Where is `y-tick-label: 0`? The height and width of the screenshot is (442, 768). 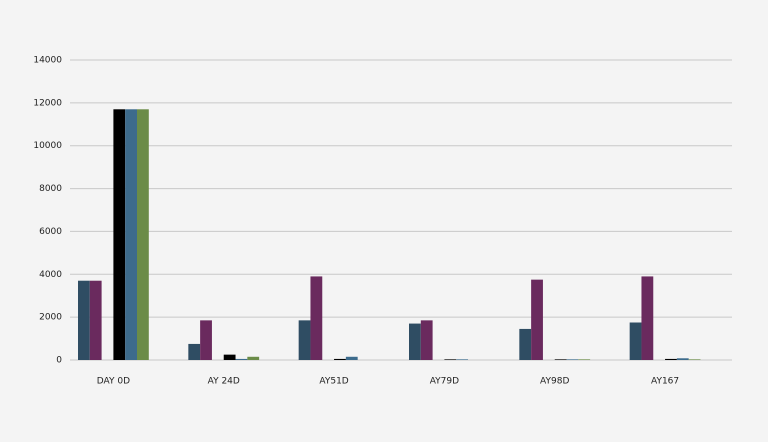 y-tick-label: 0 is located at coordinates (59, 361).